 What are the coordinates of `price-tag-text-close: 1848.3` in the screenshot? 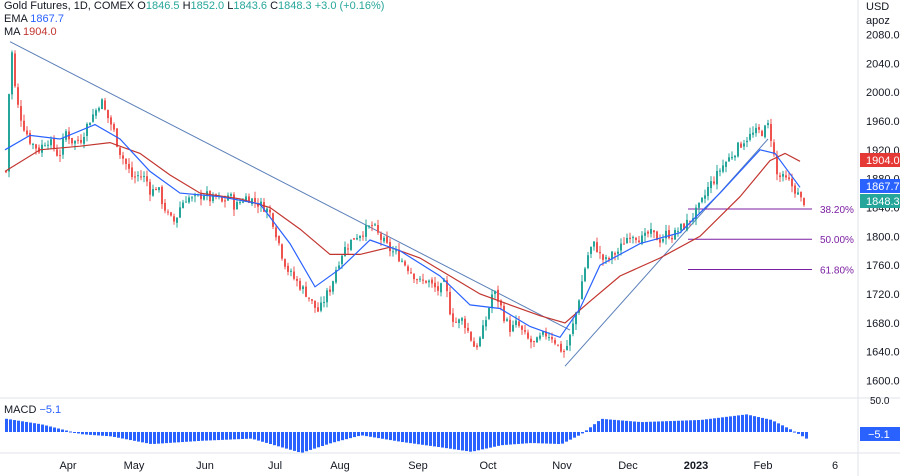 It's located at (883, 202).